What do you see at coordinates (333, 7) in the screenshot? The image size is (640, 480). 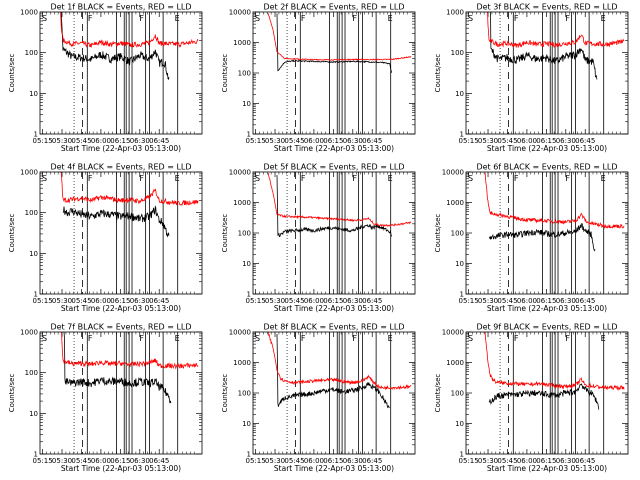 I see `panel-title: Det 2f BLACK = Events, RED = LLD` at bounding box center [333, 7].